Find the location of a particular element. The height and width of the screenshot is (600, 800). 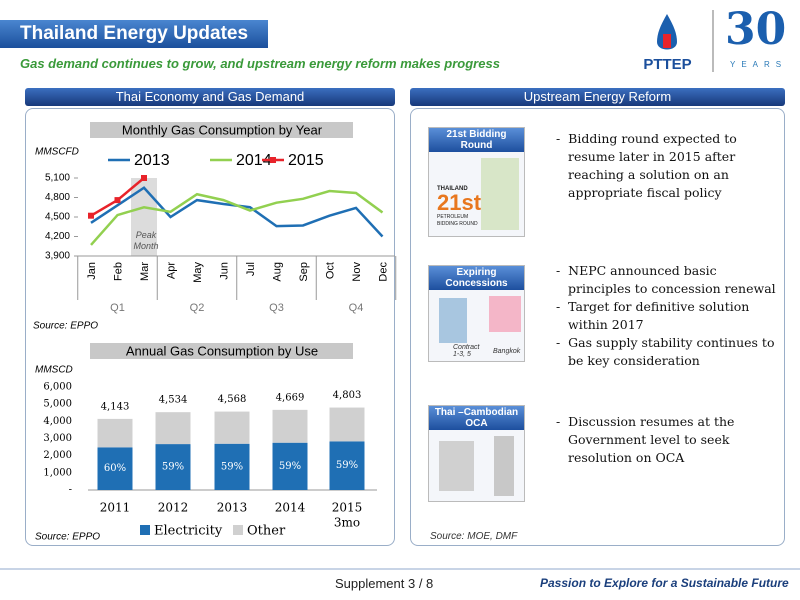

image-title: 21st Bidding Round is located at coordinates (476, 140).